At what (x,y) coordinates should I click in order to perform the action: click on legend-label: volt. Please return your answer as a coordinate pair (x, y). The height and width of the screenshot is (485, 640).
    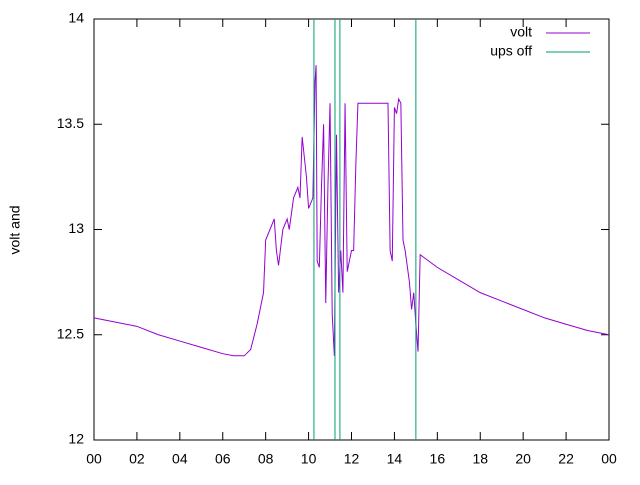
    Looking at the image, I should click on (521, 32).